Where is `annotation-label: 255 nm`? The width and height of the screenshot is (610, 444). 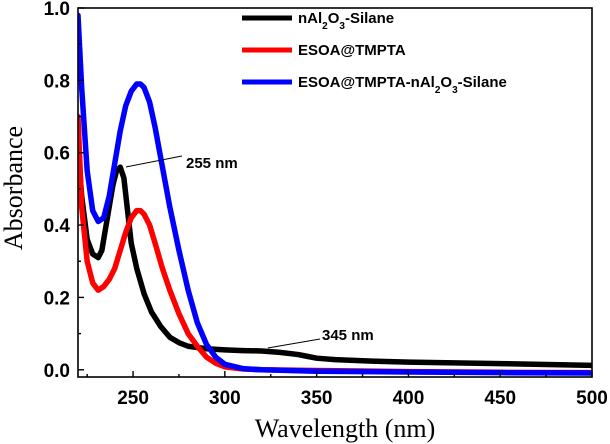
annotation-label: 255 nm is located at coordinates (212, 163).